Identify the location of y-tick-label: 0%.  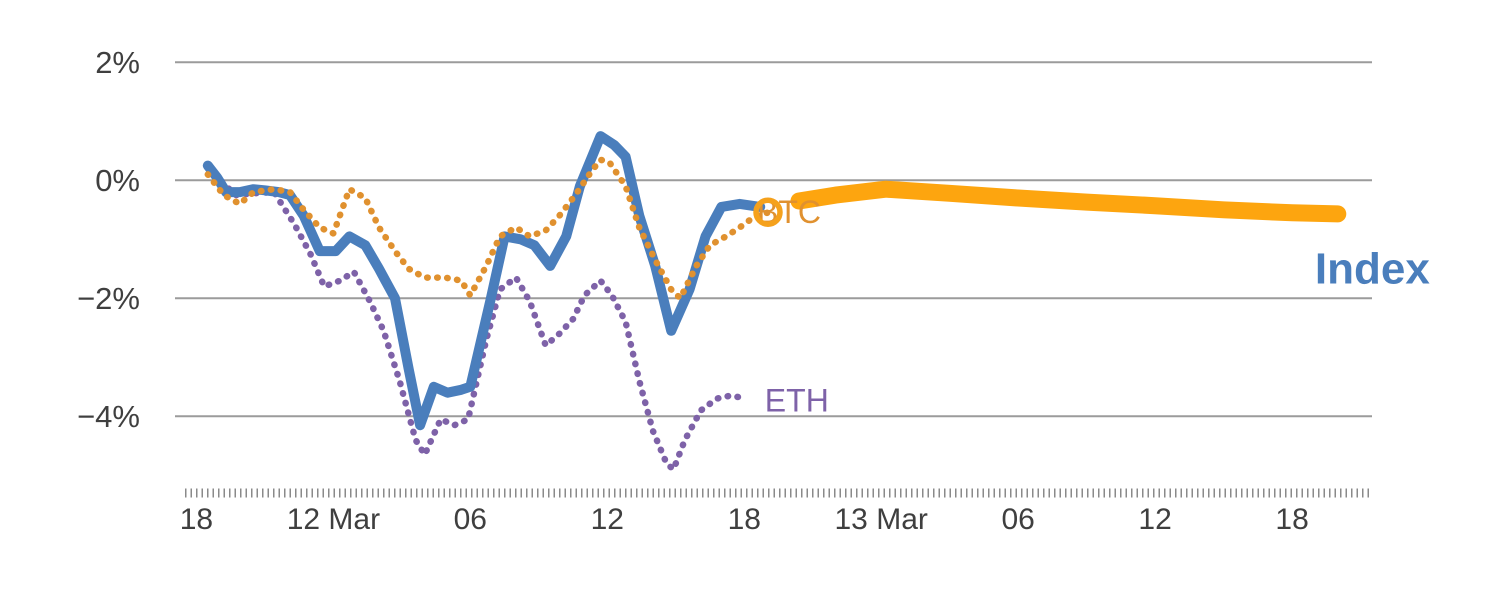
(117, 180).